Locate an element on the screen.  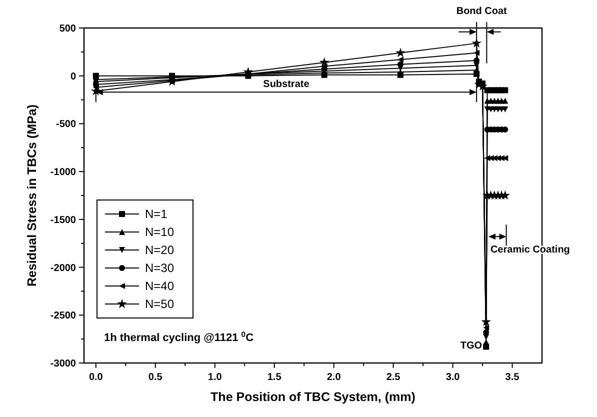
legend-label: N=10 is located at coordinates (159, 232).